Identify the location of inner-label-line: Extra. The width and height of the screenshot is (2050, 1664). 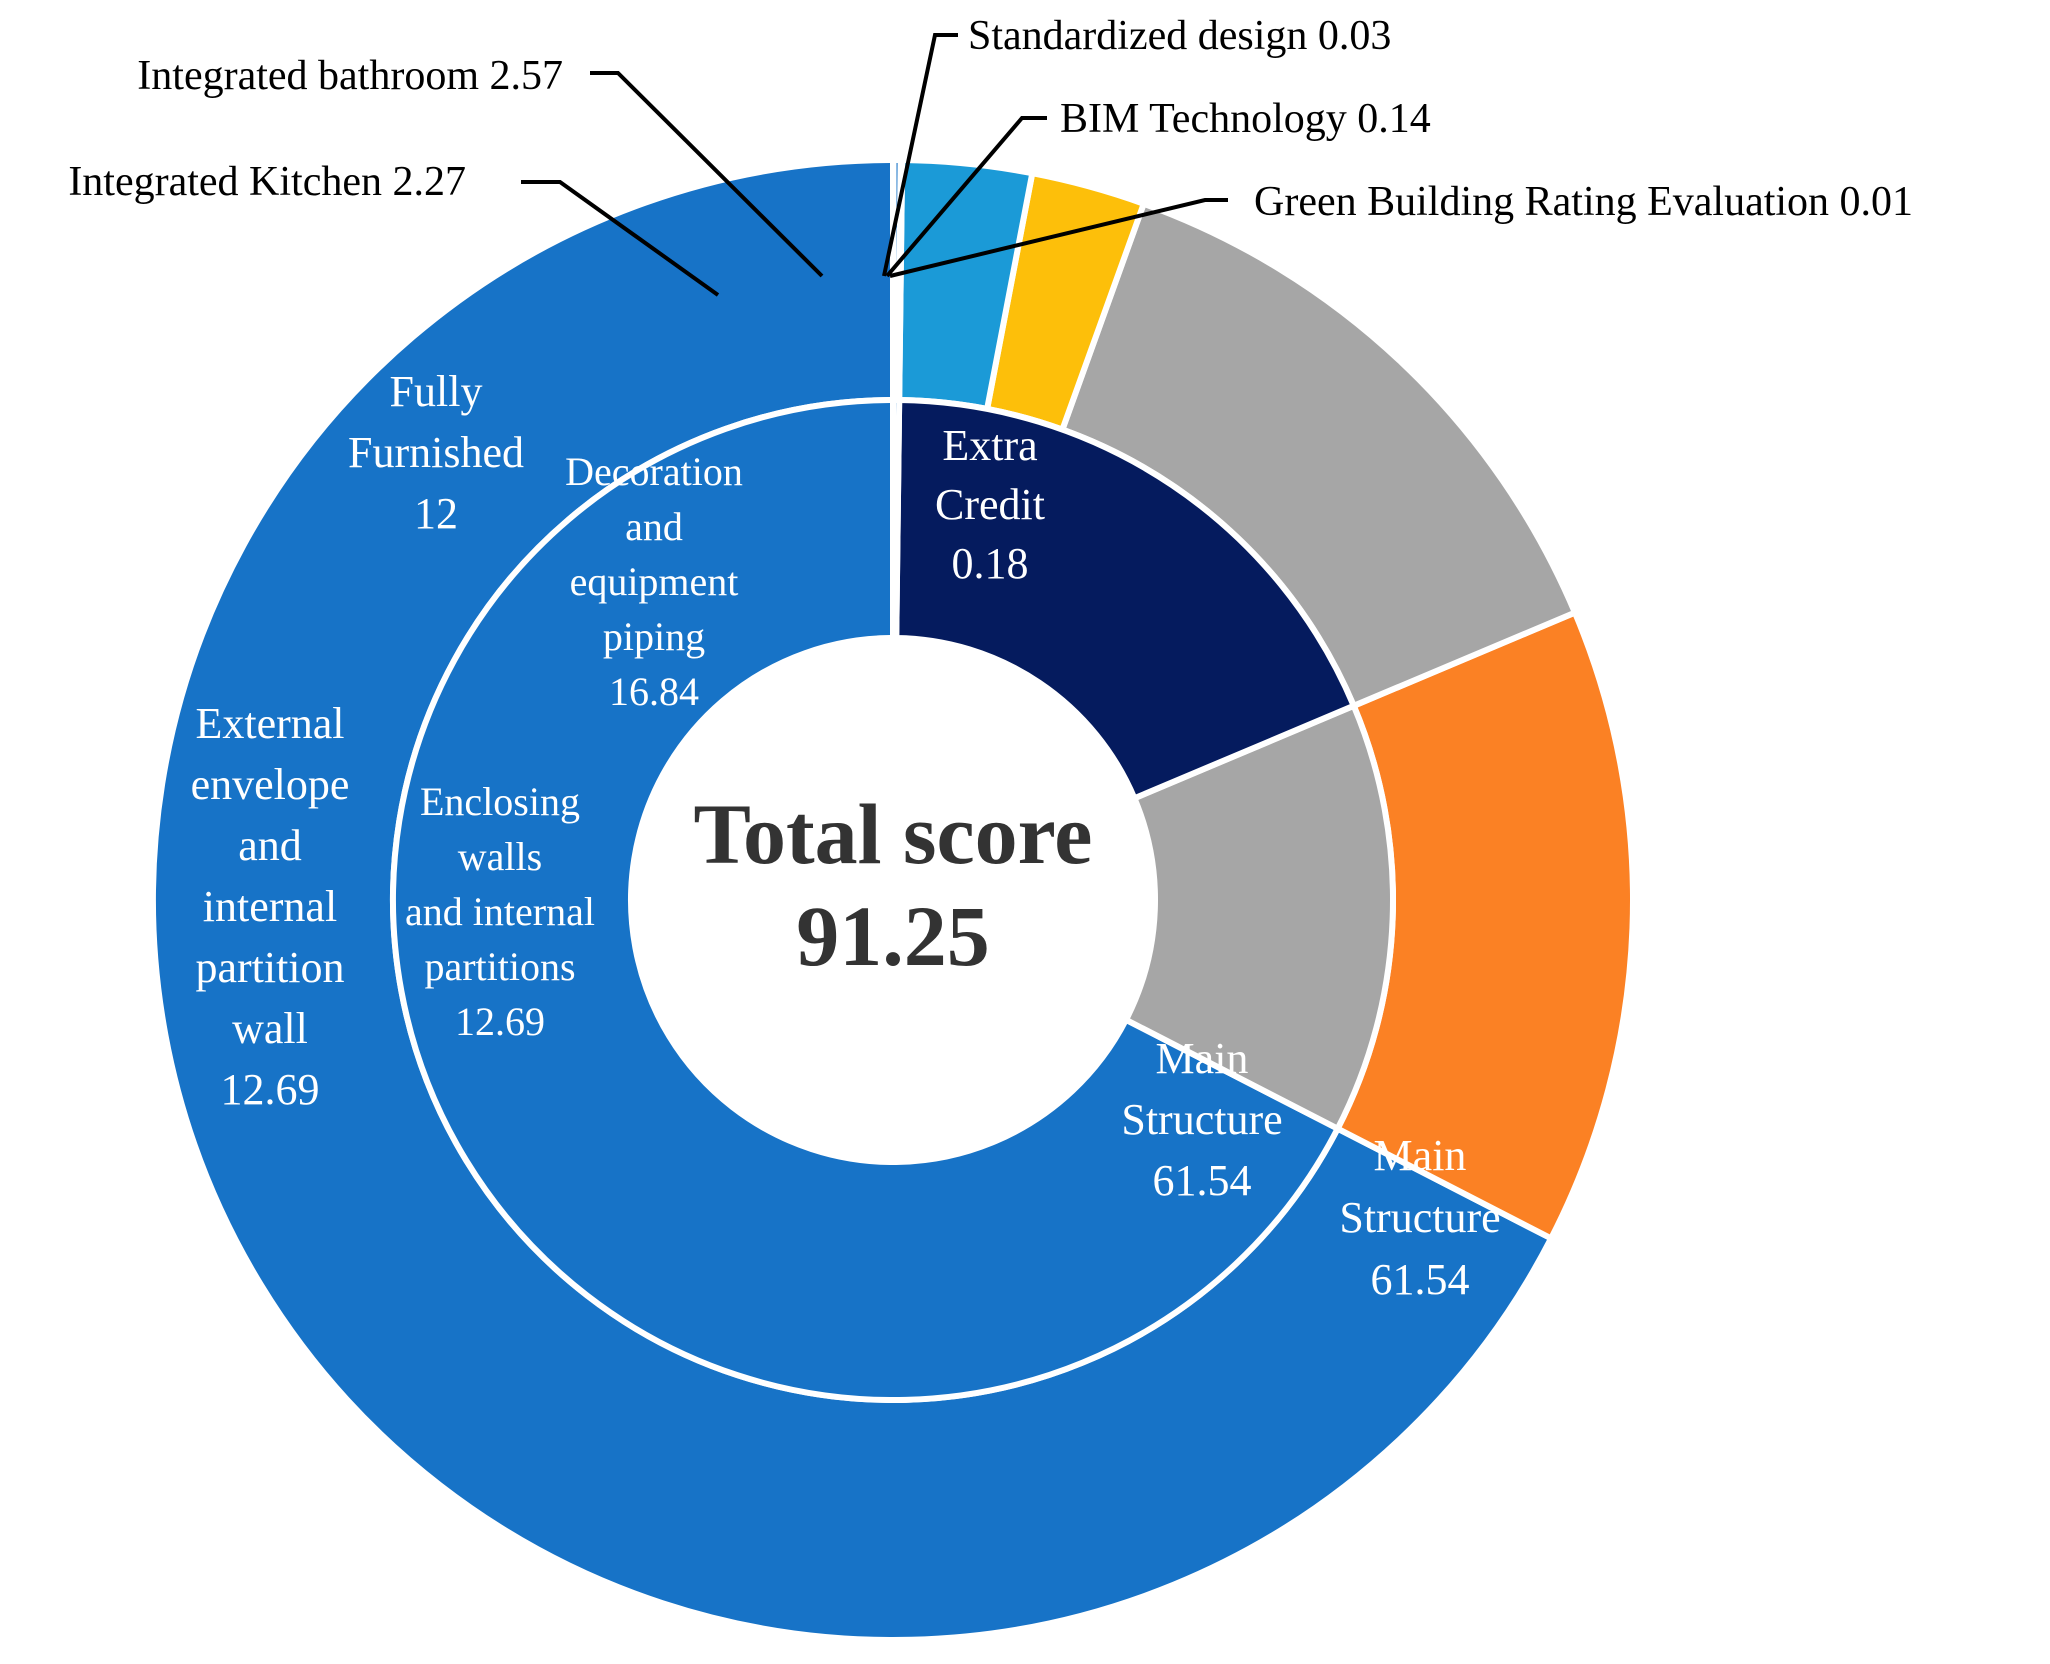
(989, 445).